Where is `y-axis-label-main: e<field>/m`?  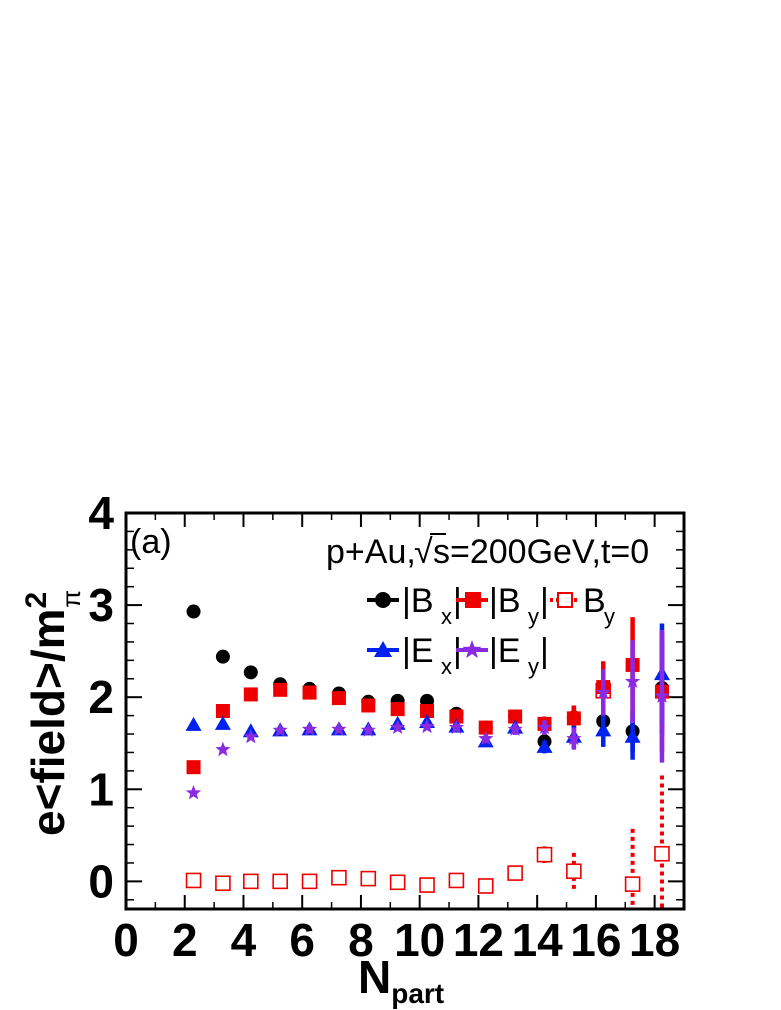
y-axis-label-main: e<field>/m is located at coordinates (48, 722).